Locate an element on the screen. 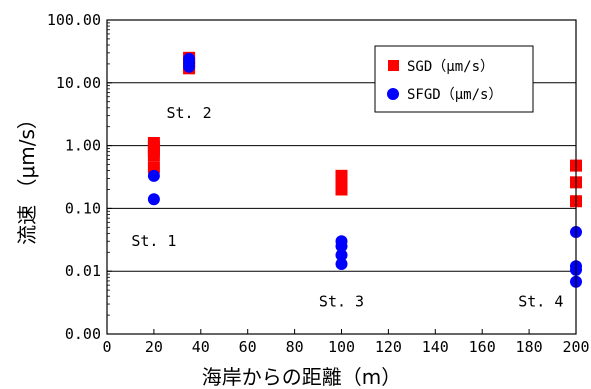 The image size is (591, 389). x-tick-label: 40 is located at coordinates (201, 347).